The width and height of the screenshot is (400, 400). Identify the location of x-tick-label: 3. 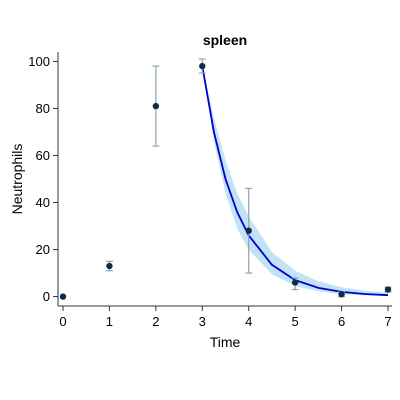
(202, 321).